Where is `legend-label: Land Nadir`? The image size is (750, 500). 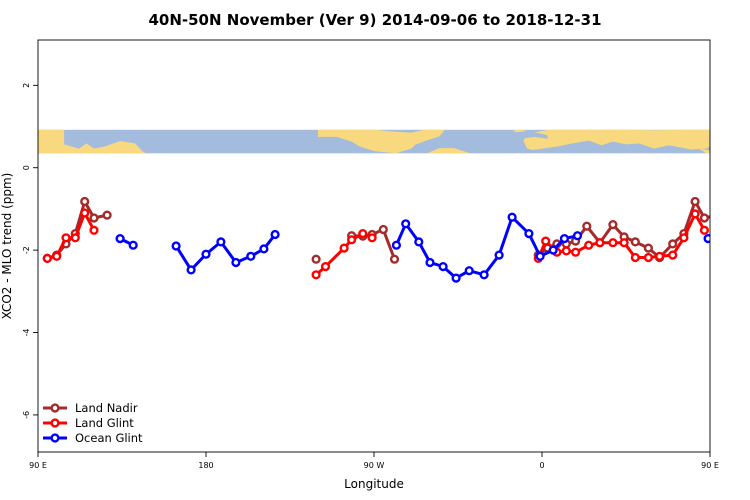
legend-label: Land Nadir is located at coordinates (106, 408).